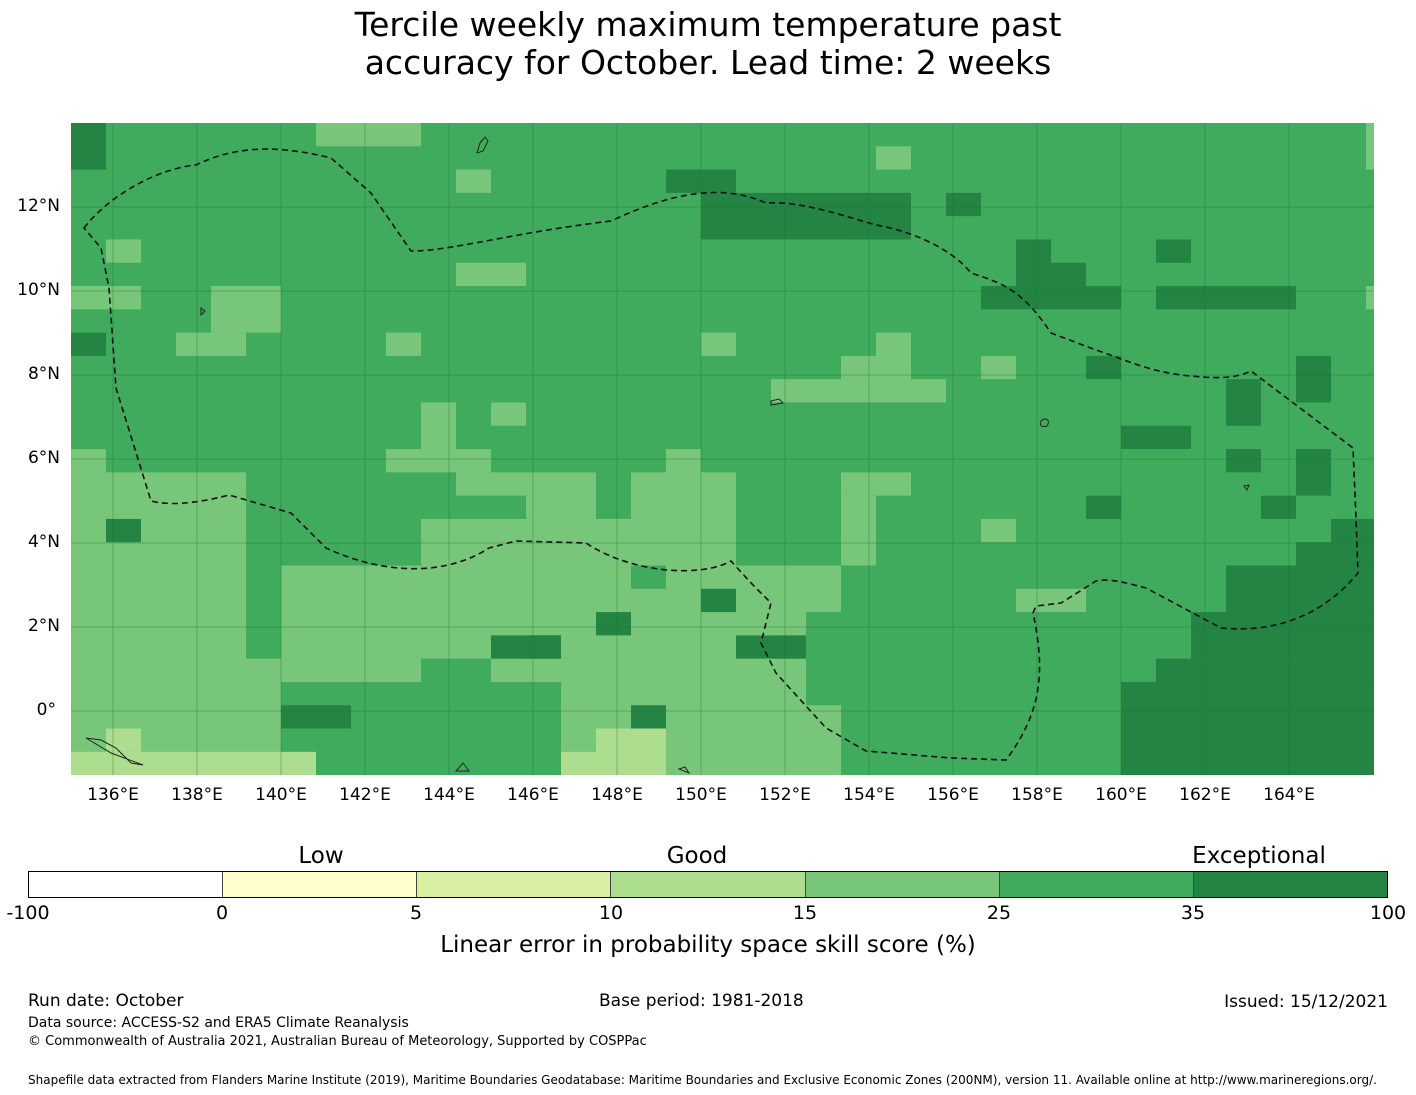 The width and height of the screenshot is (1416, 1095). I want to click on lat-label: 4°N, so click(43, 542).